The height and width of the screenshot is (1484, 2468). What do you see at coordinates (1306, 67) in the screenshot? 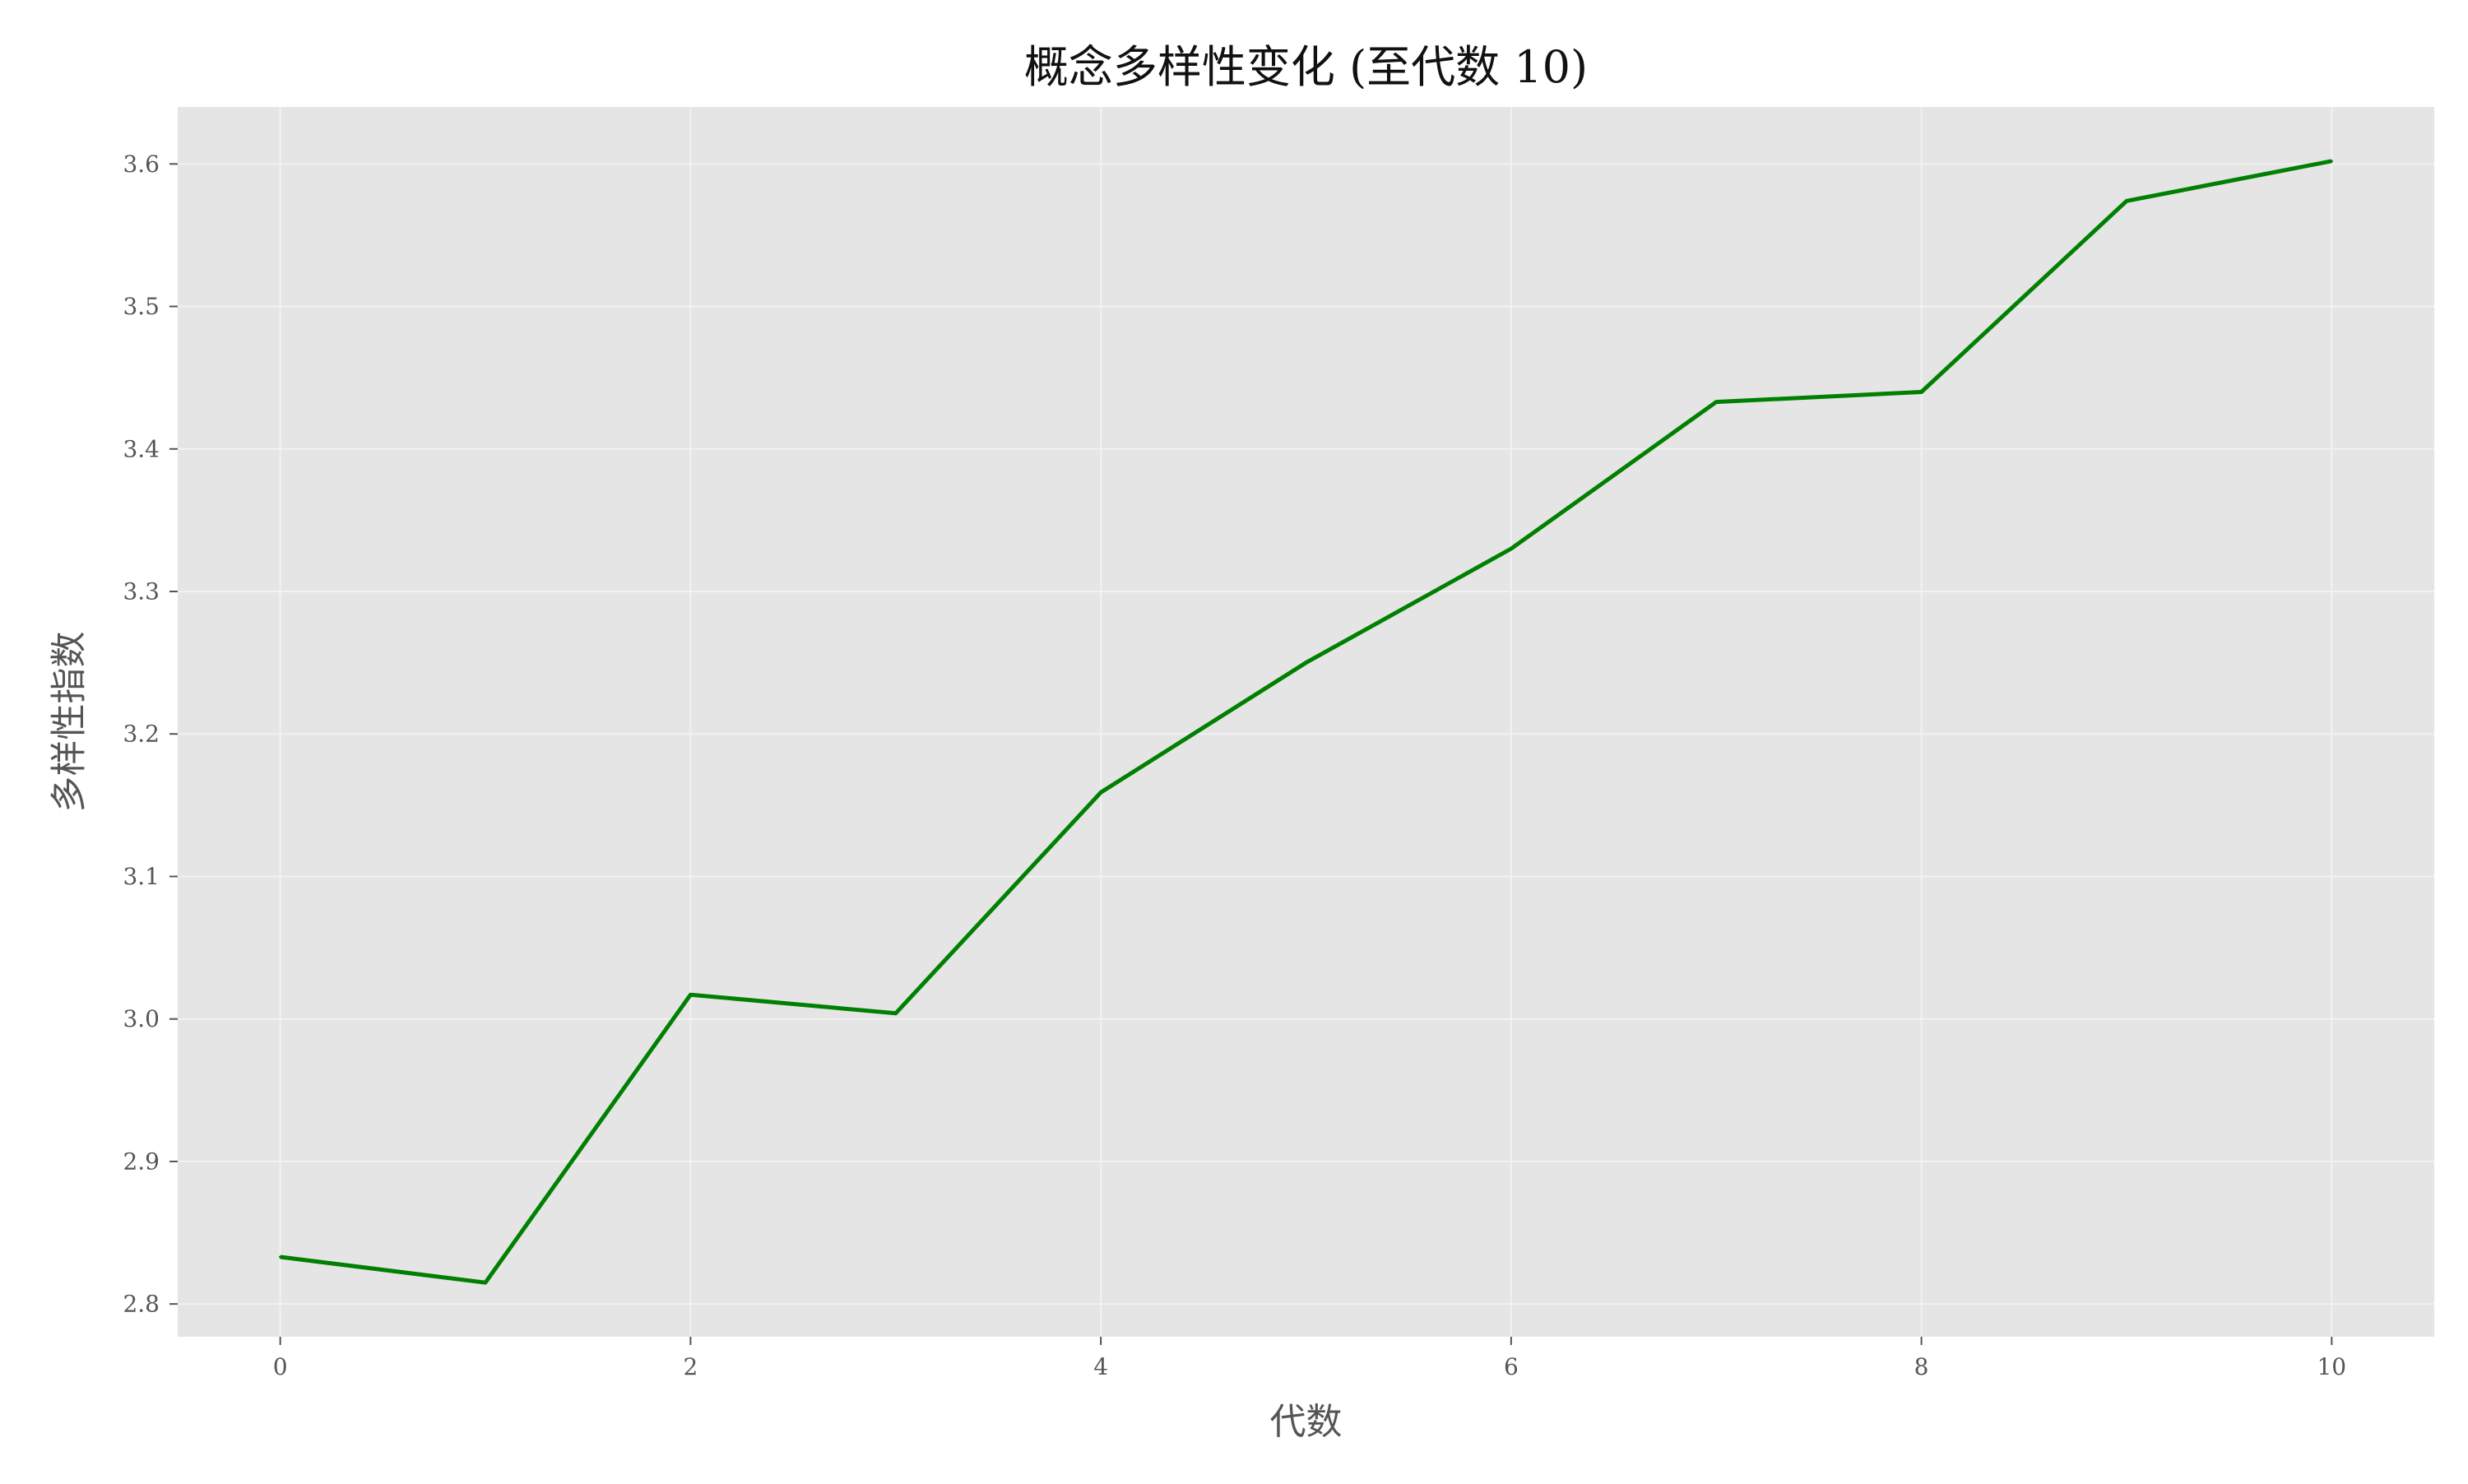
I see `chart-title: 概念多样性变化 (至代数 10)` at bounding box center [1306, 67].